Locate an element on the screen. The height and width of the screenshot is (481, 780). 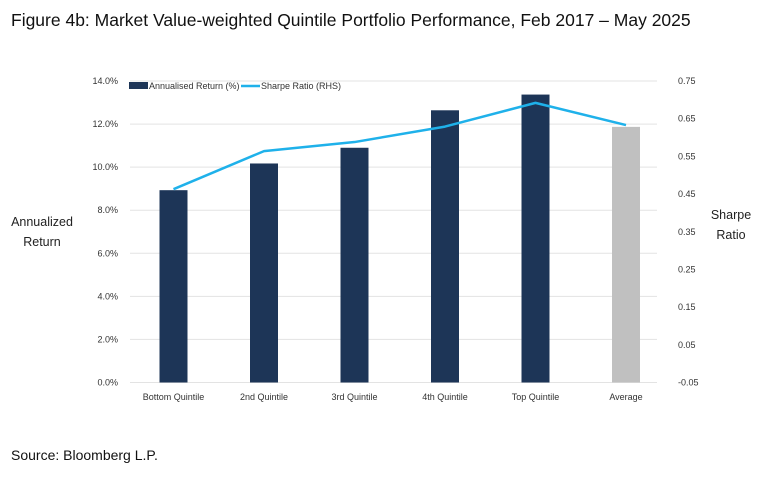
bar-3rd-quintile is located at coordinates (354, 265).